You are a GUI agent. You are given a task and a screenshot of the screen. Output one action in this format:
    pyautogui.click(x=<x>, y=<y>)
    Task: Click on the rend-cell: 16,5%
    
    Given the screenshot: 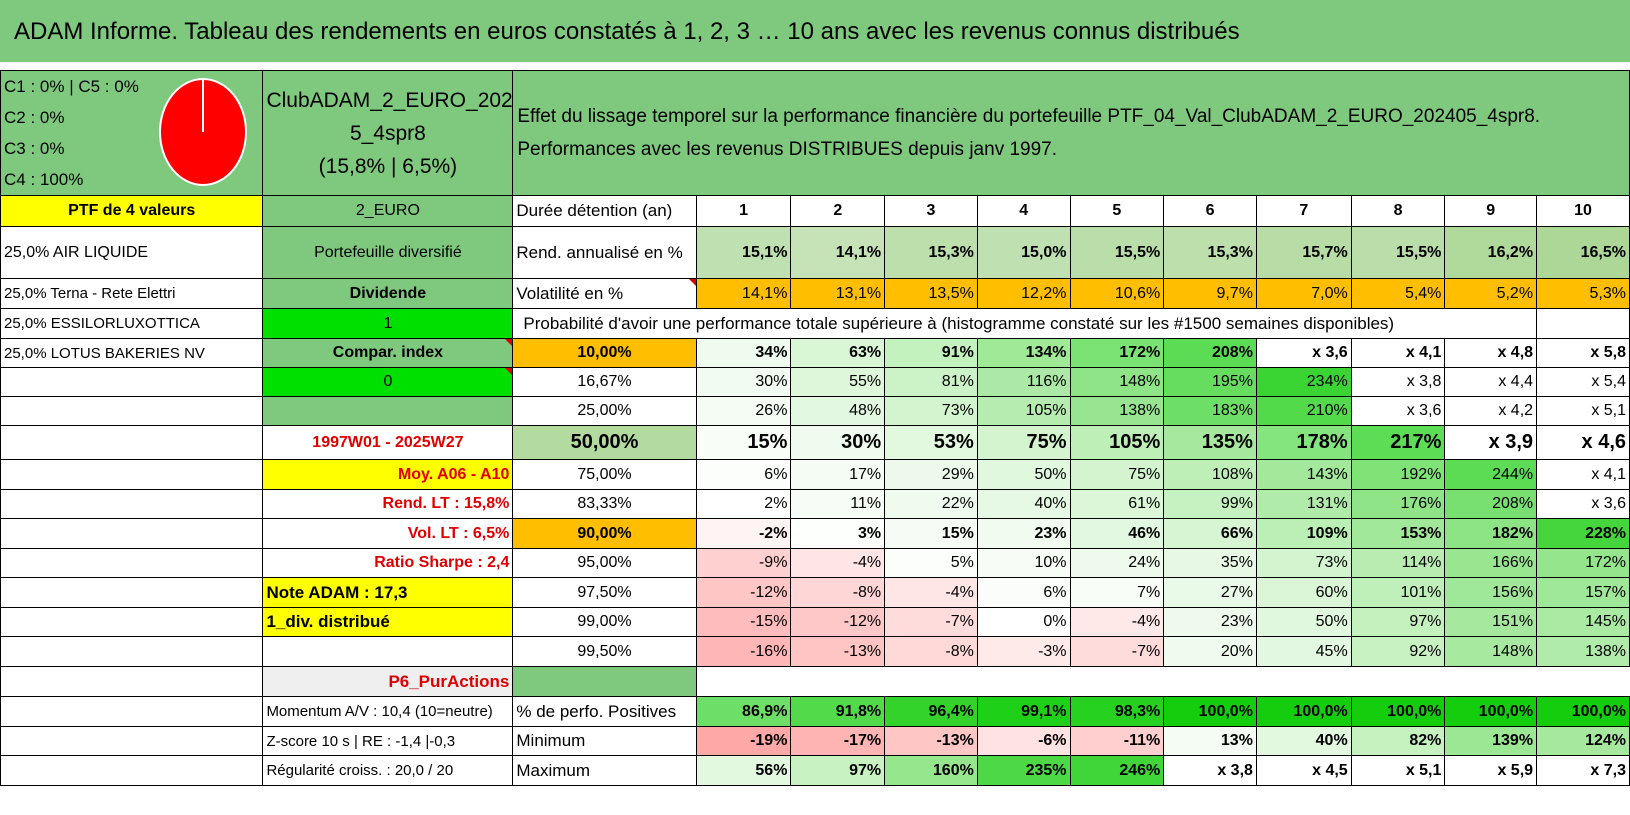 What is the action you would take?
    pyautogui.click(x=1583, y=252)
    